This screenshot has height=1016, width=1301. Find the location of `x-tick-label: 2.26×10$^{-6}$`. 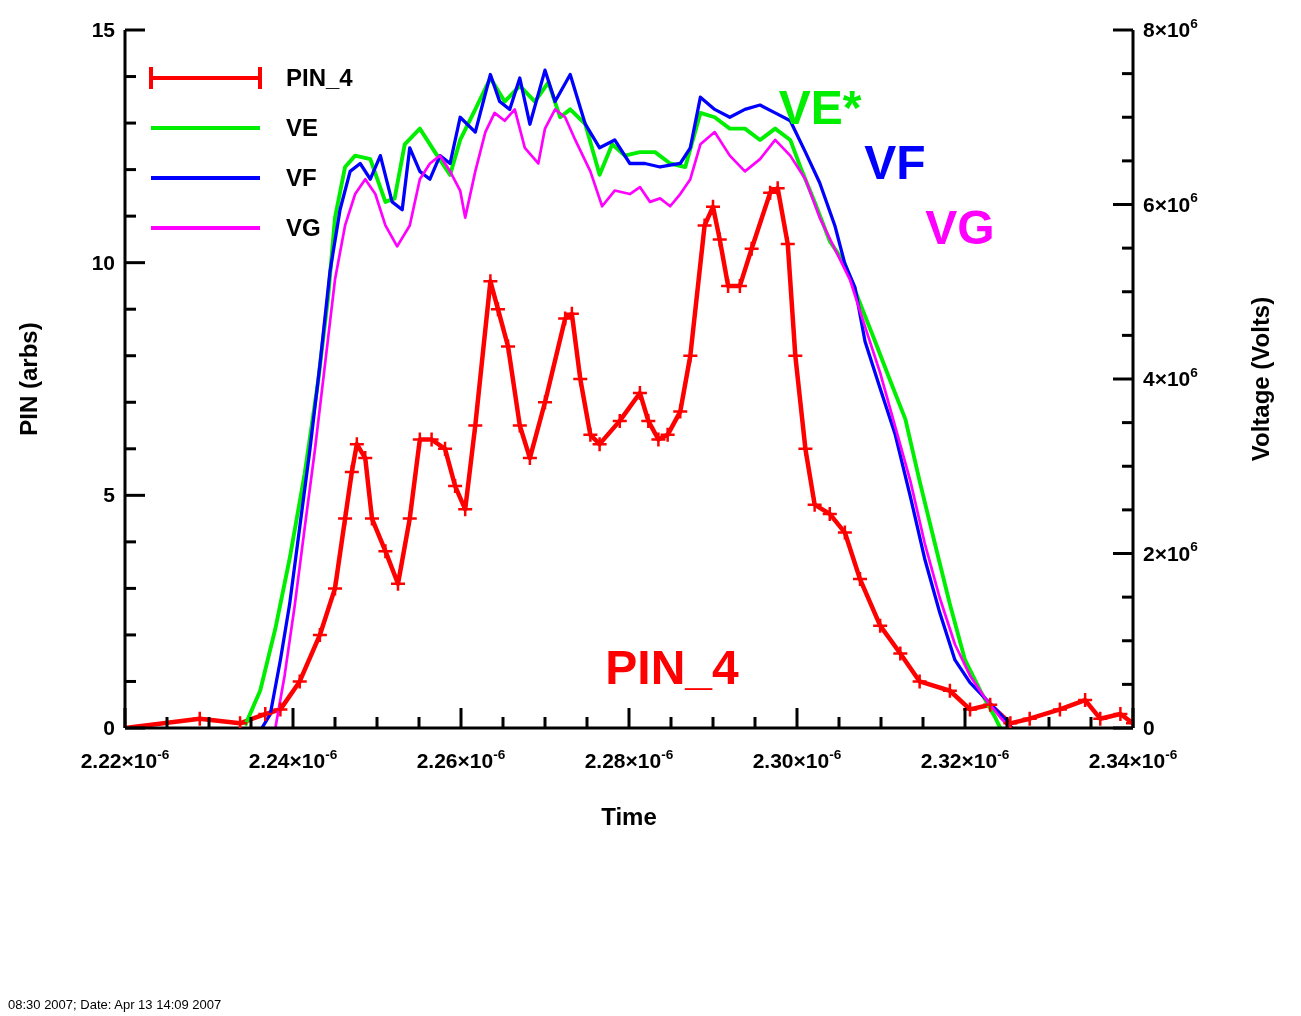

x-tick-label: 2.26×10$^{-6}$ is located at coordinates (461, 759).